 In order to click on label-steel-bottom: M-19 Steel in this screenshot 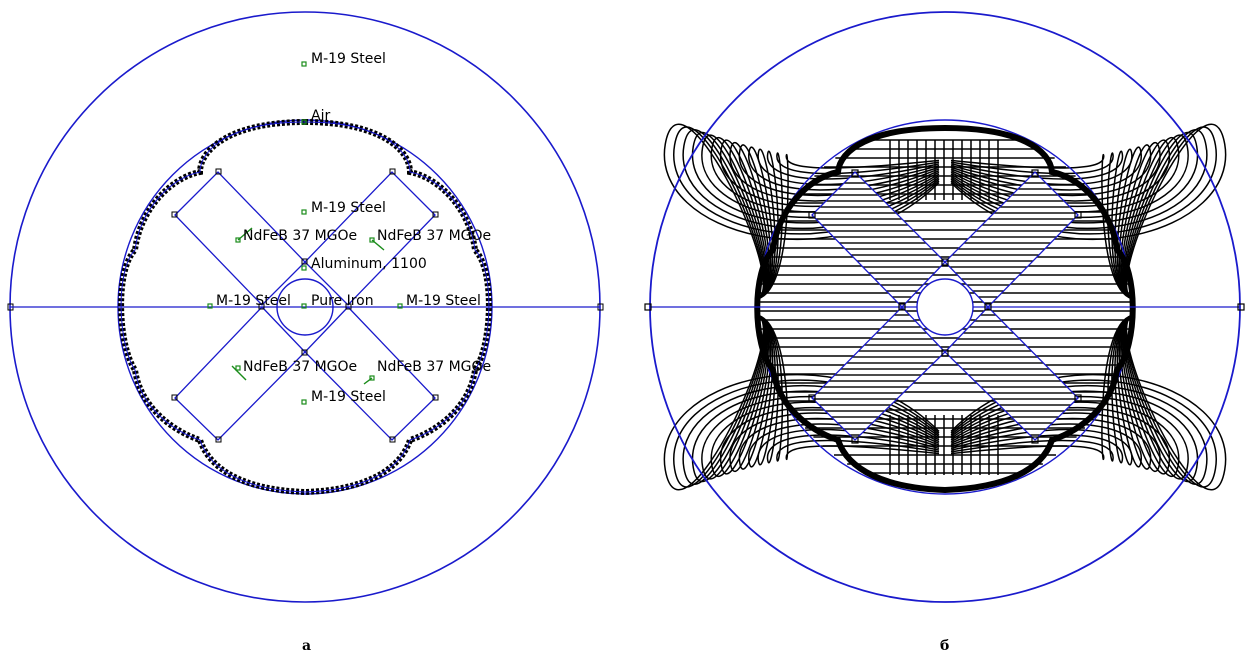, I will do `click(348, 397)`.